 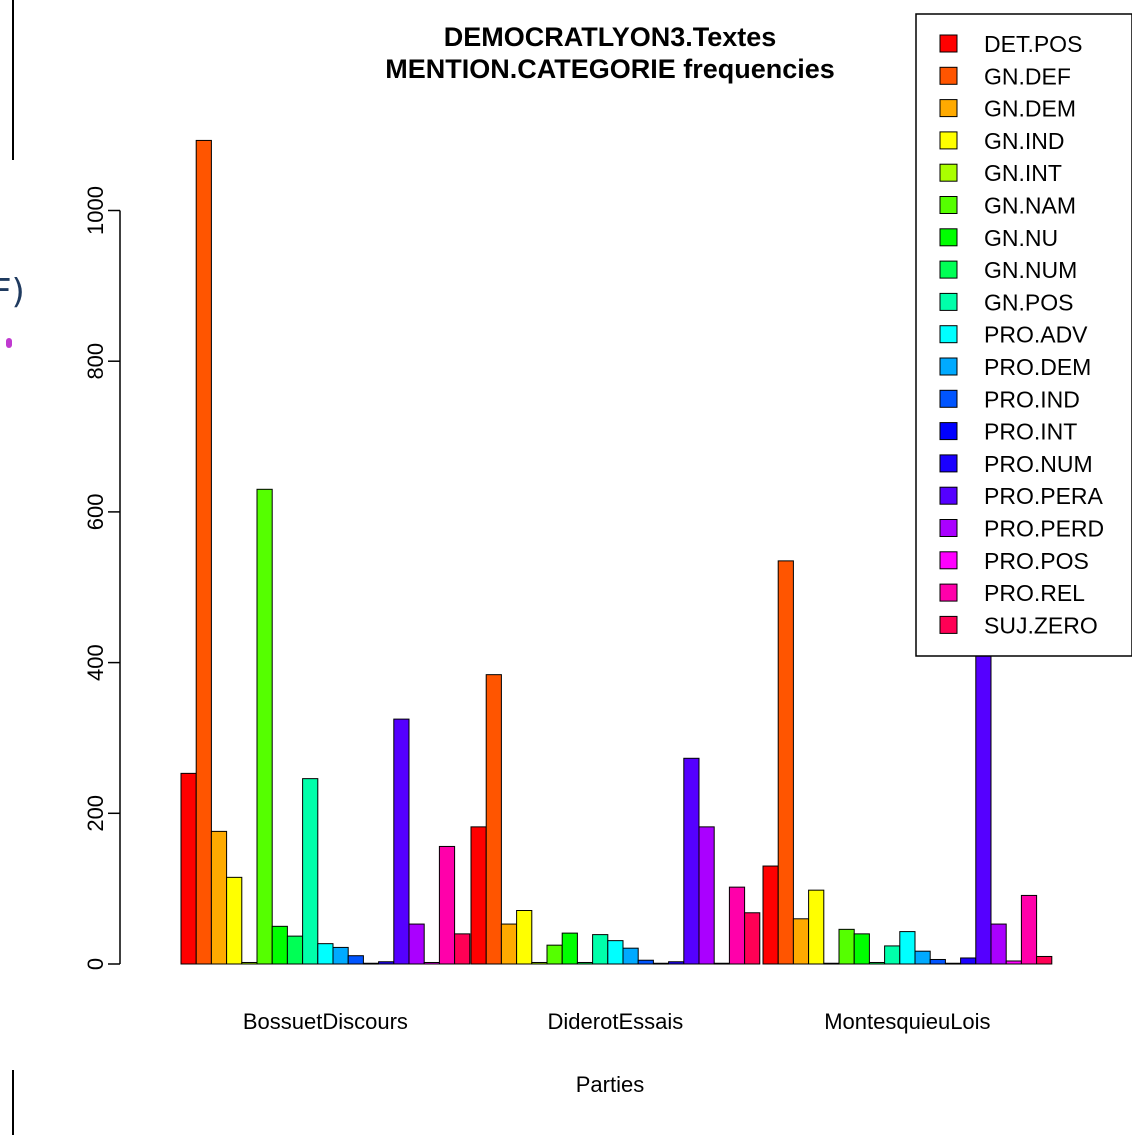 I want to click on background-dot, so click(x=9, y=343).